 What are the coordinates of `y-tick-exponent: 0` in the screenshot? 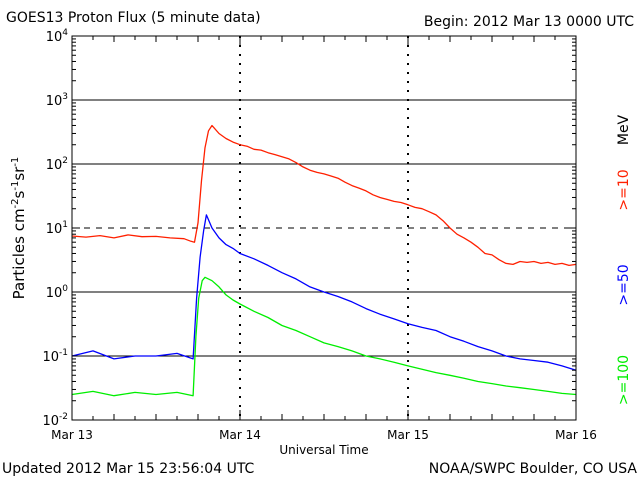 It's located at (65, 289).